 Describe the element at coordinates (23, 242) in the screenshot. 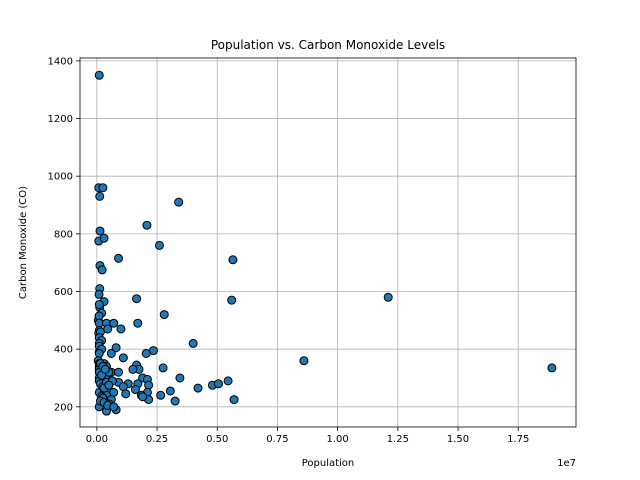

I see `y-axis-label: Carbon Monoxide (CO)` at that location.